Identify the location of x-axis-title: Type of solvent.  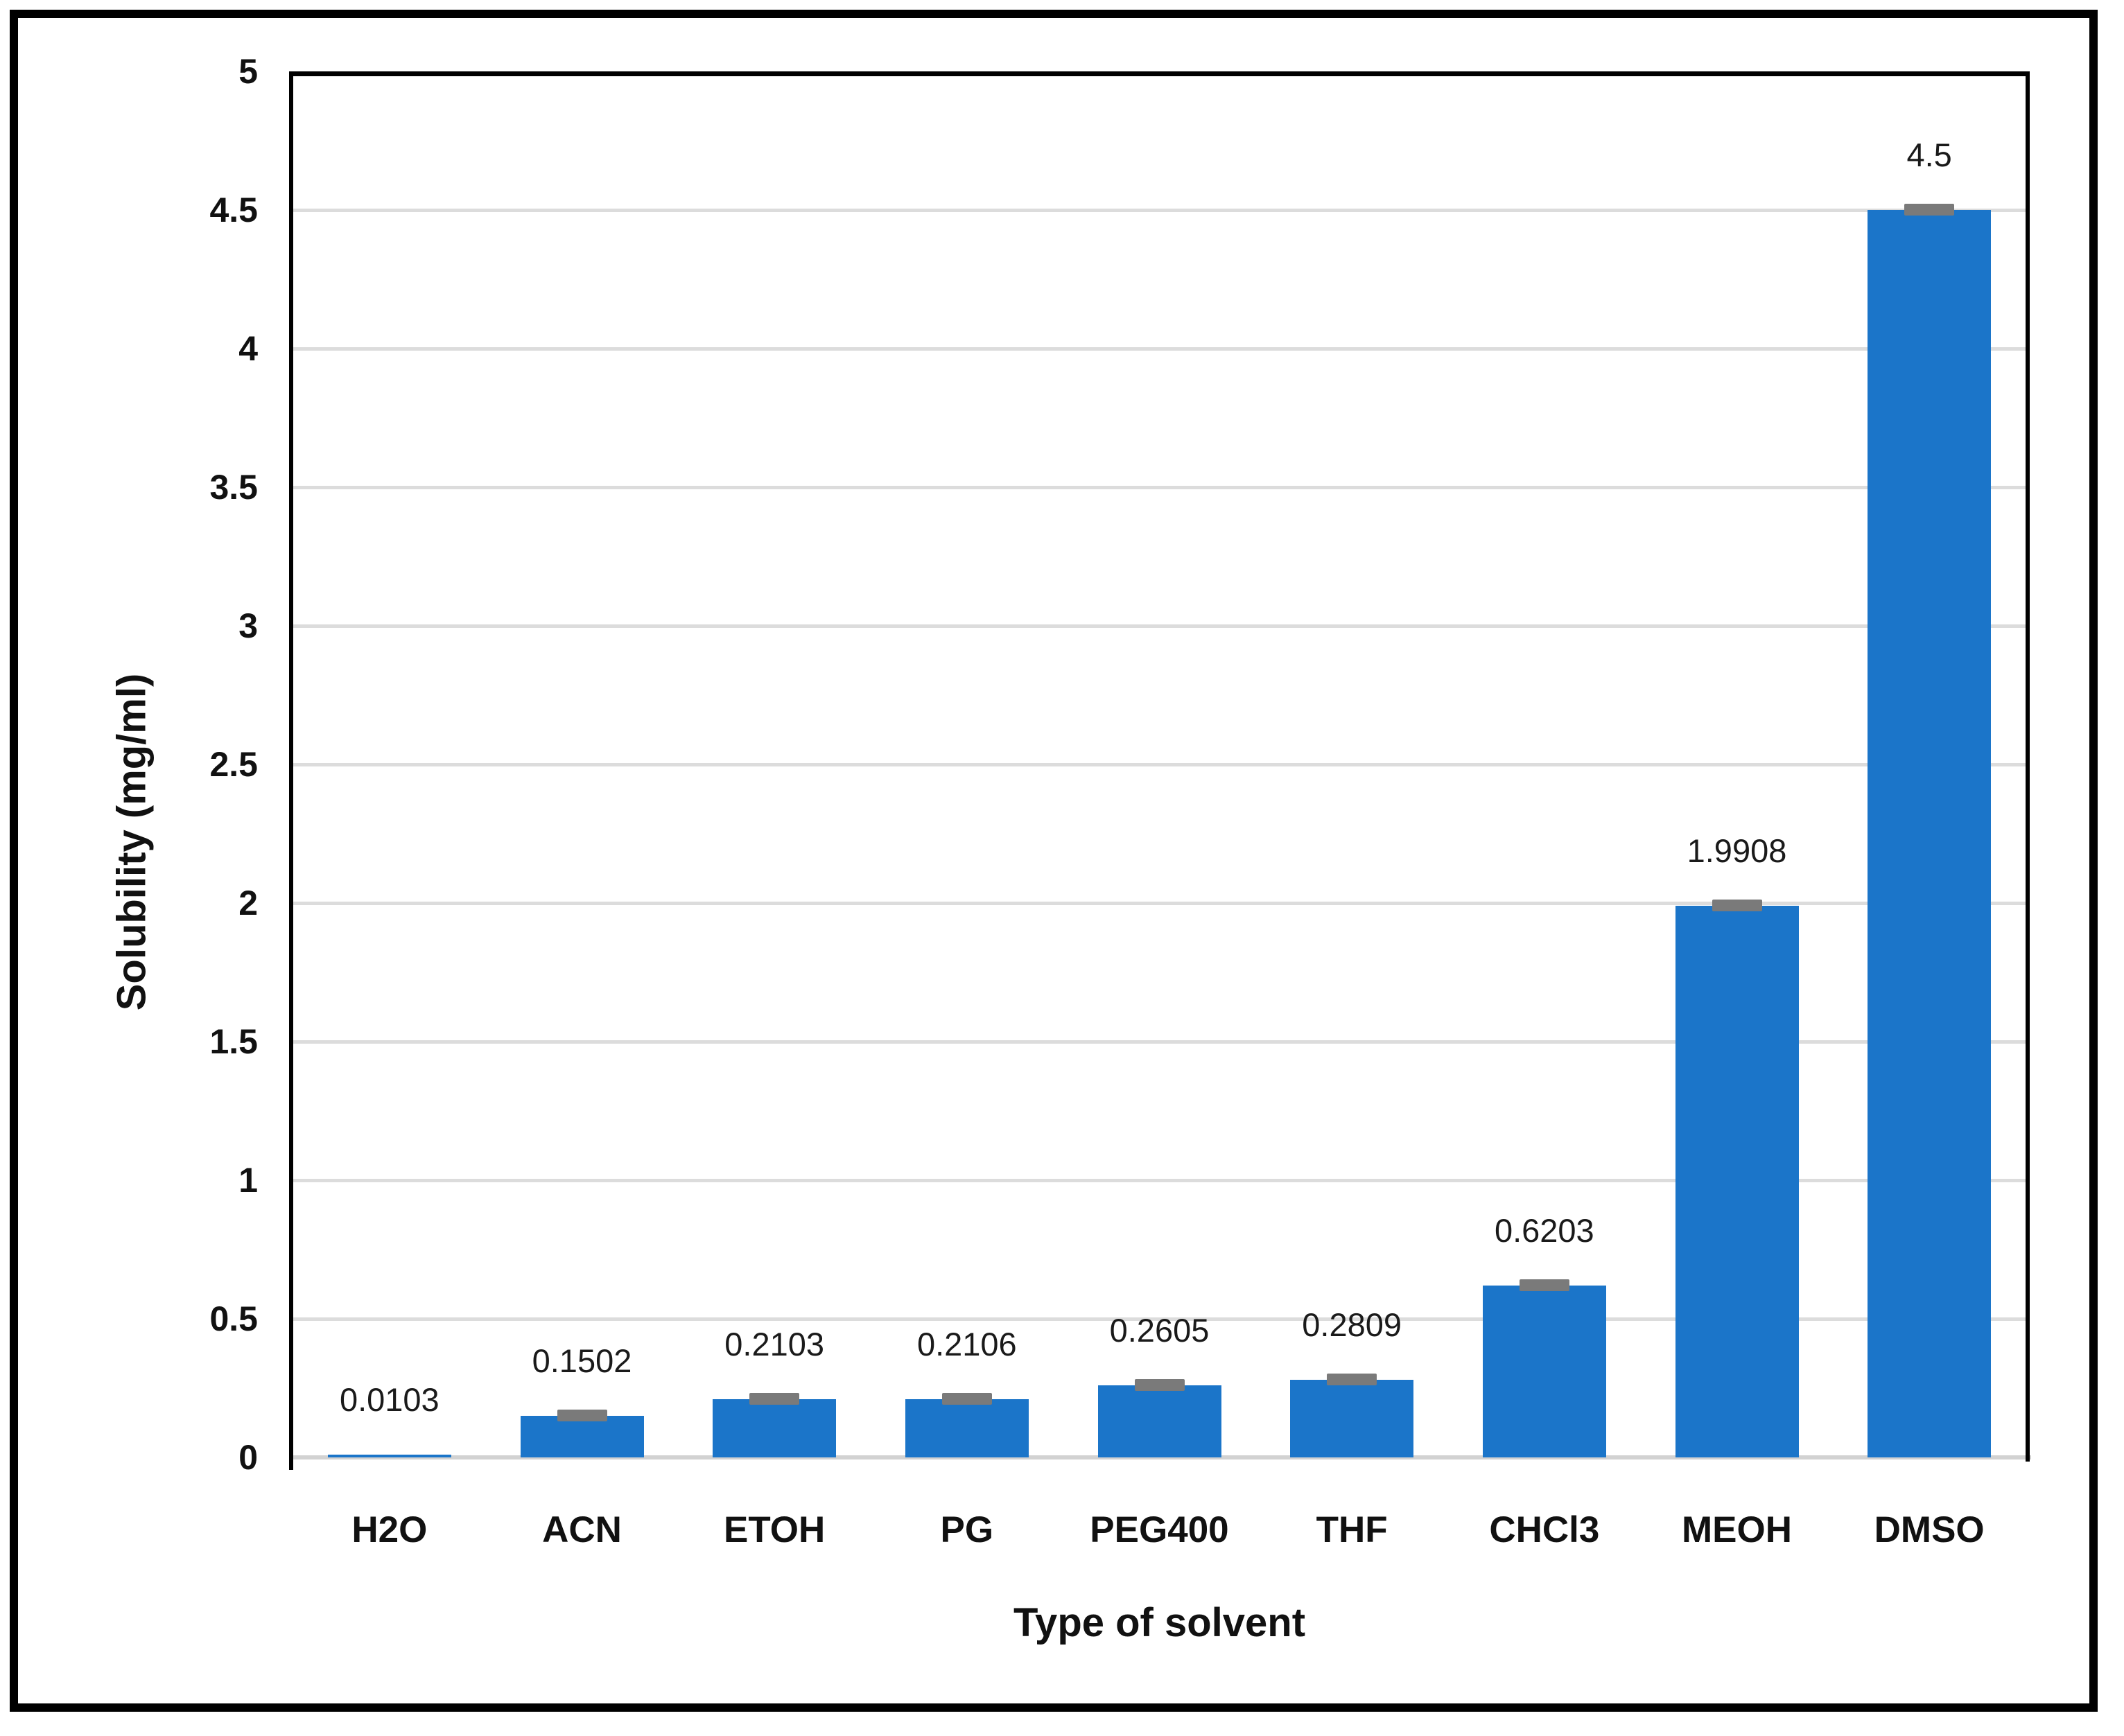
(1159, 1622).